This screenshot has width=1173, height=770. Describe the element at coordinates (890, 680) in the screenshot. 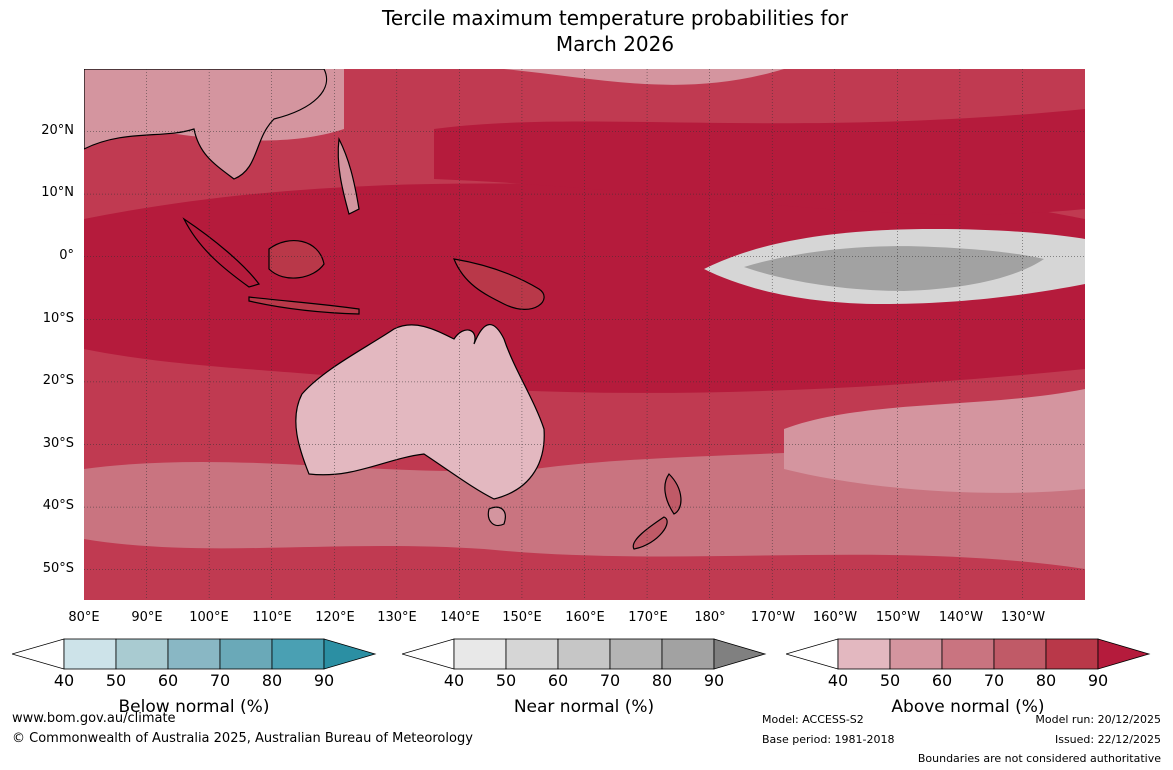

I see `above-tick-50: 50` at that location.